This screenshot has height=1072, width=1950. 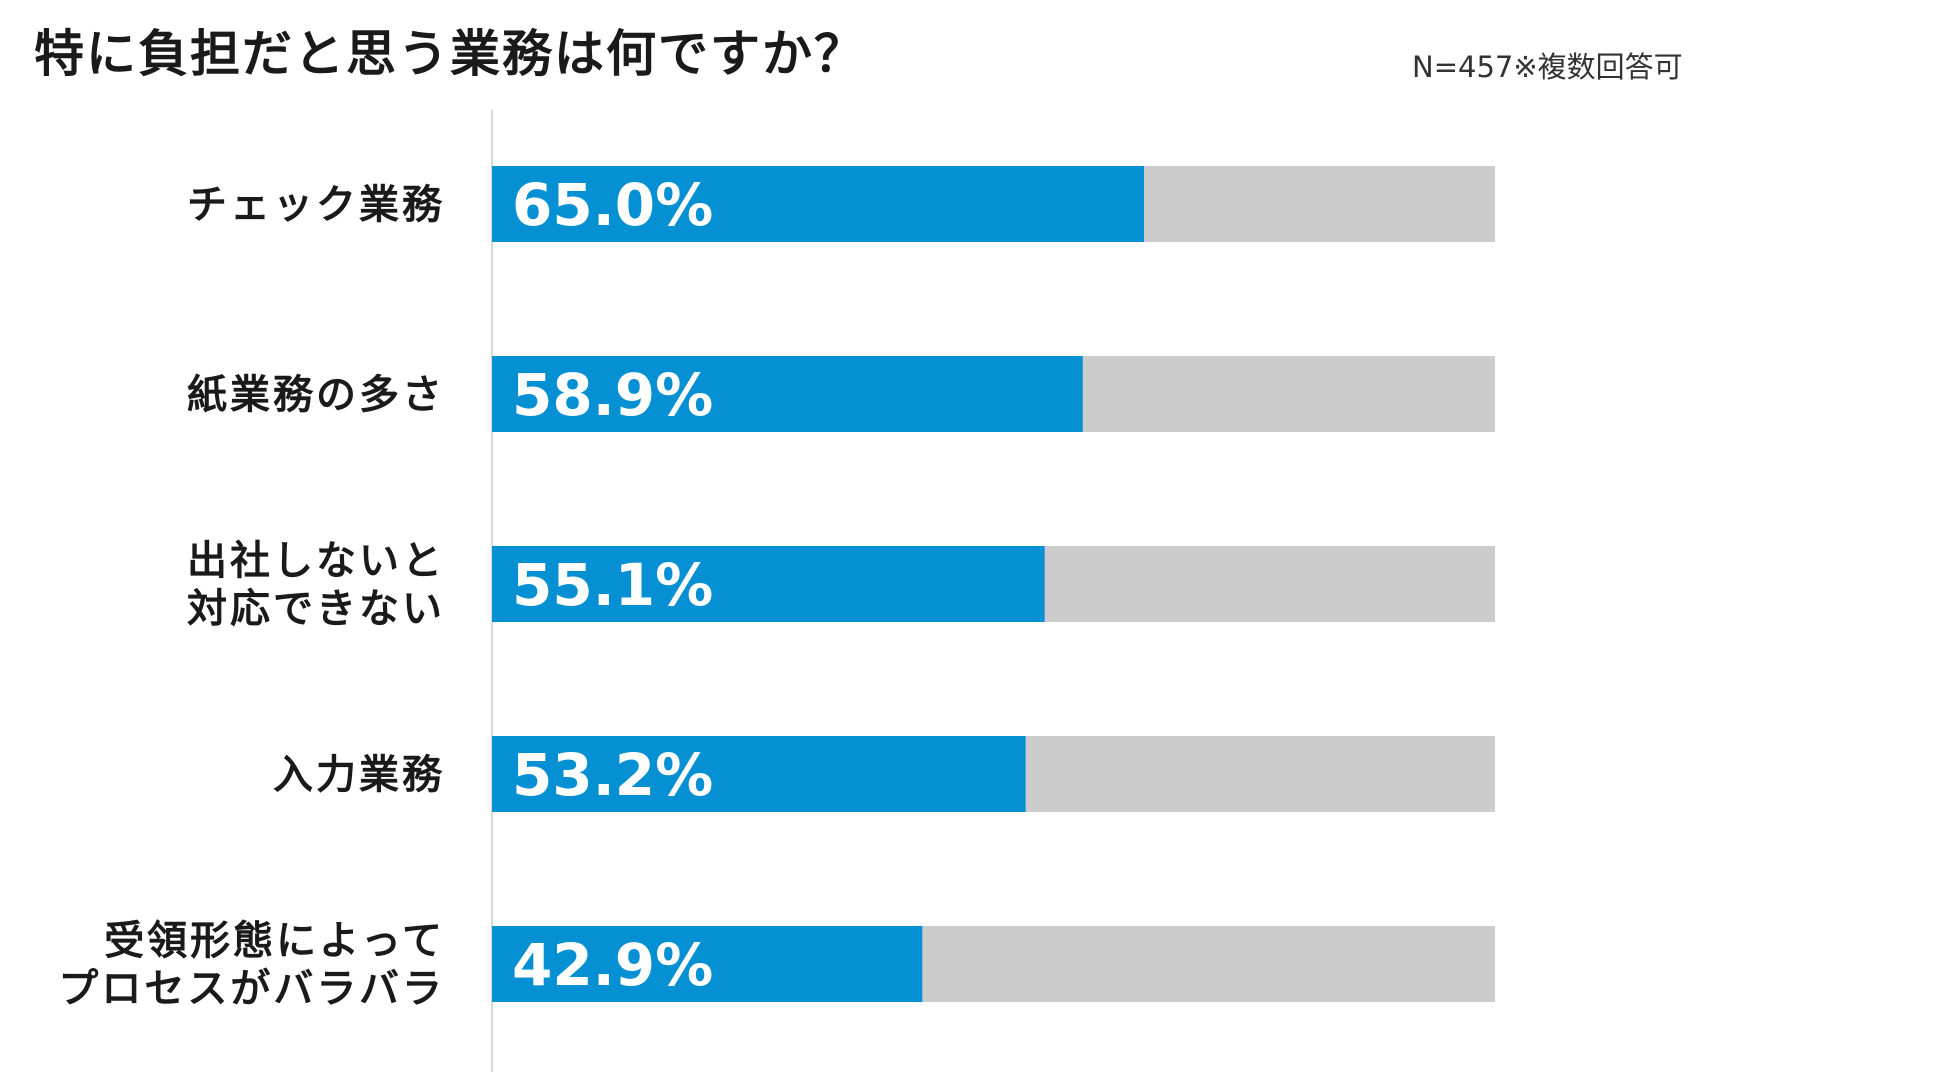 What do you see at coordinates (274, 941) in the screenshot?
I see `category-label: 受領形態によって` at bounding box center [274, 941].